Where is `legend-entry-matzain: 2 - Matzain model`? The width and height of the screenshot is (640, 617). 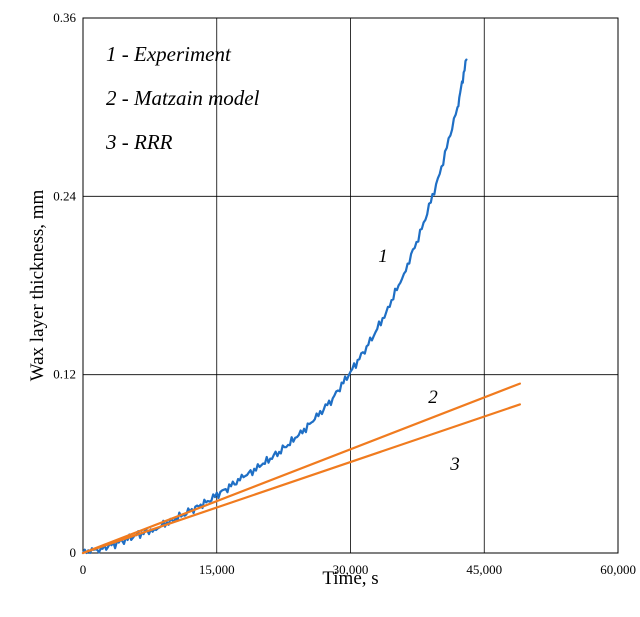
legend-entry-matzain: 2 - Matzain model is located at coordinates (183, 98).